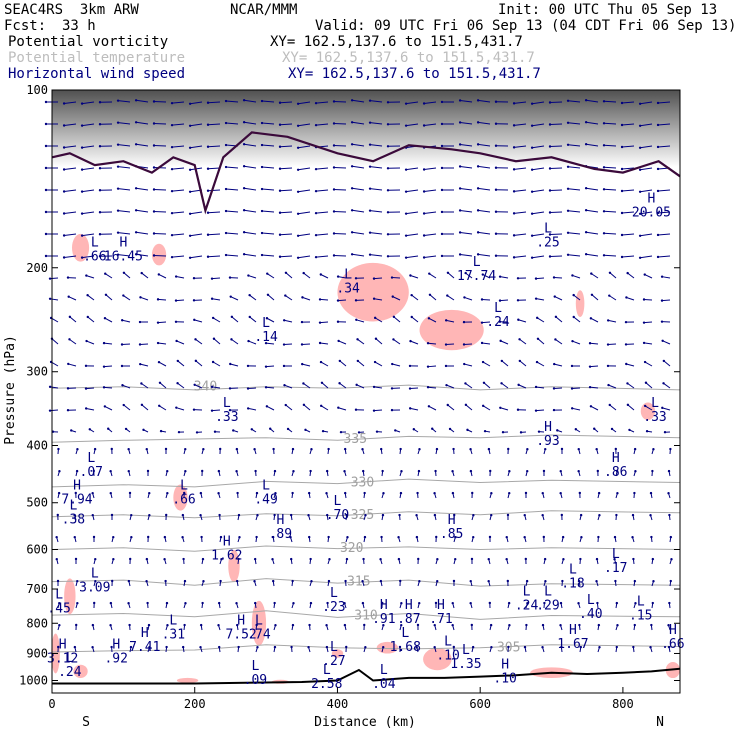 Image resolution: width=740 pixels, height=740 pixels. I want to click on y-tick-label: 100, so click(37, 90).